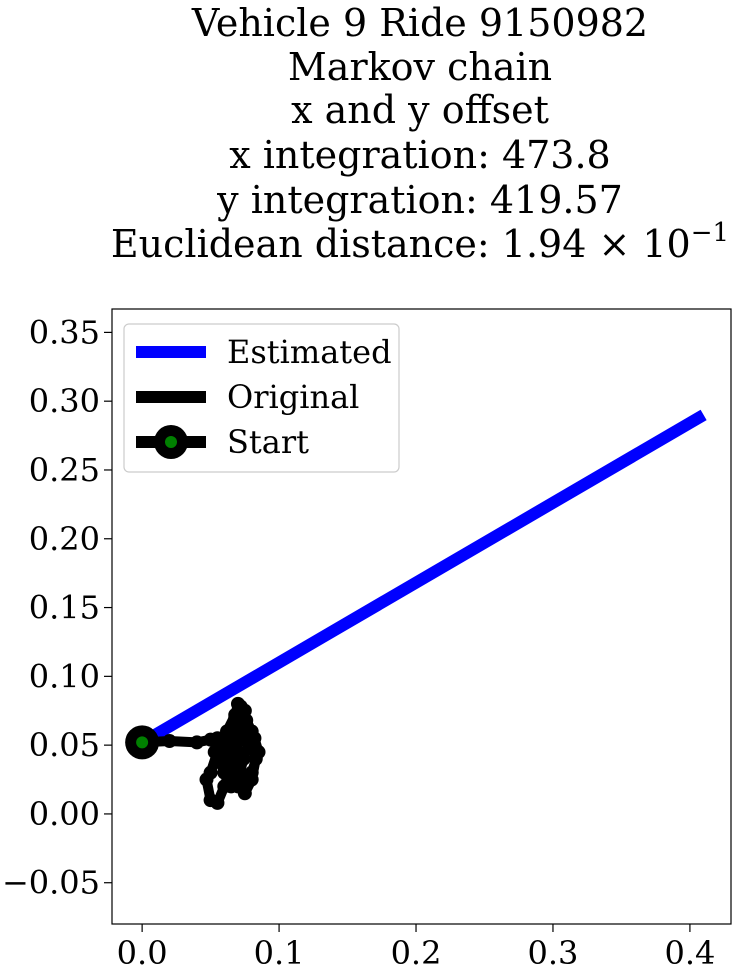 Image resolution: width=739 pixels, height=971 pixels. I want to click on legend-start-marker-center, so click(171, 442).